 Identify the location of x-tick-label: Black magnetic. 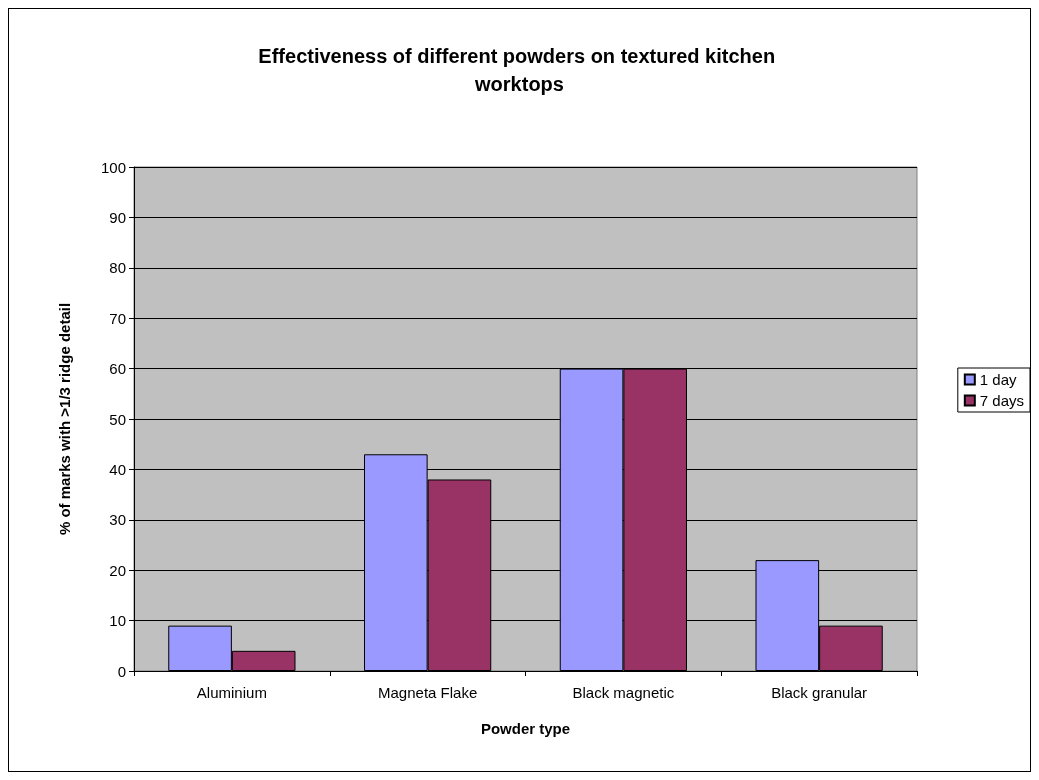
(623, 692).